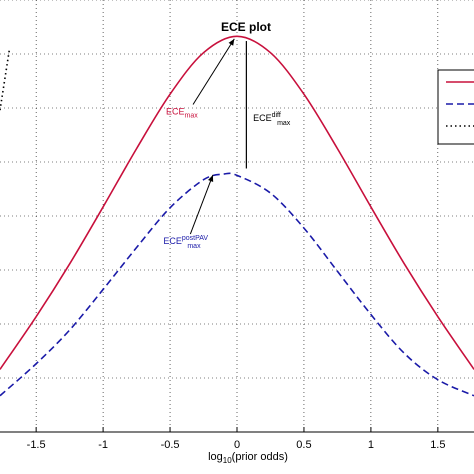  What do you see at coordinates (460, 104) in the screenshot?
I see `legend-items` at bounding box center [460, 104].